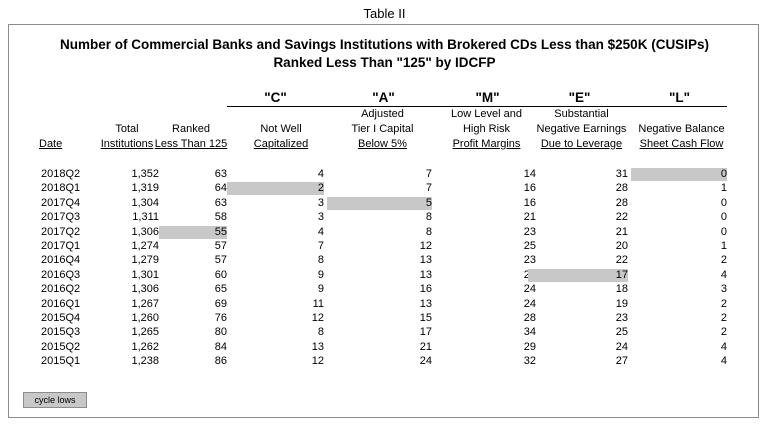 This screenshot has height=426, width=769. What do you see at coordinates (145, 332) in the screenshot?
I see `cell-total: 1,265` at bounding box center [145, 332].